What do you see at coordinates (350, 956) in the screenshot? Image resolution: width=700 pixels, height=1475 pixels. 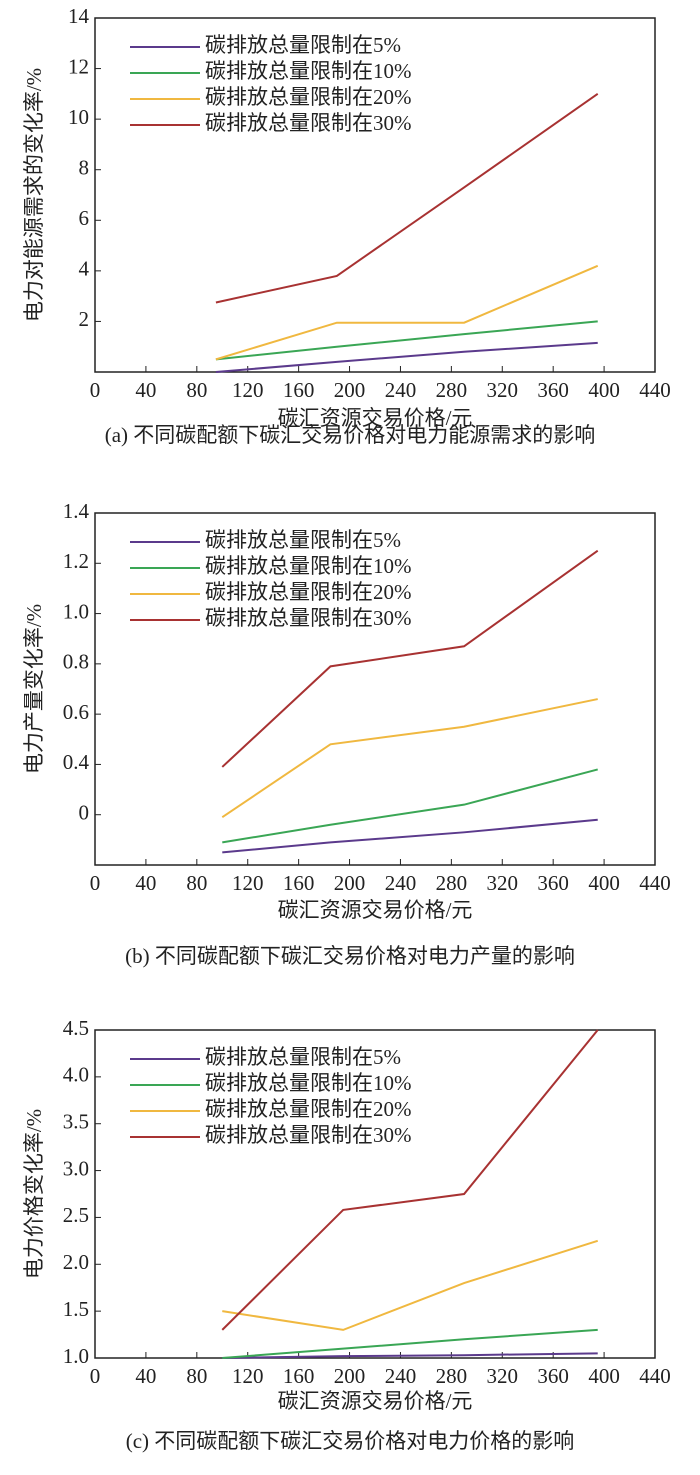 I see `caption: (b) 不同碳配额下碳汇交易价格对电力产量的影响` at bounding box center [350, 956].